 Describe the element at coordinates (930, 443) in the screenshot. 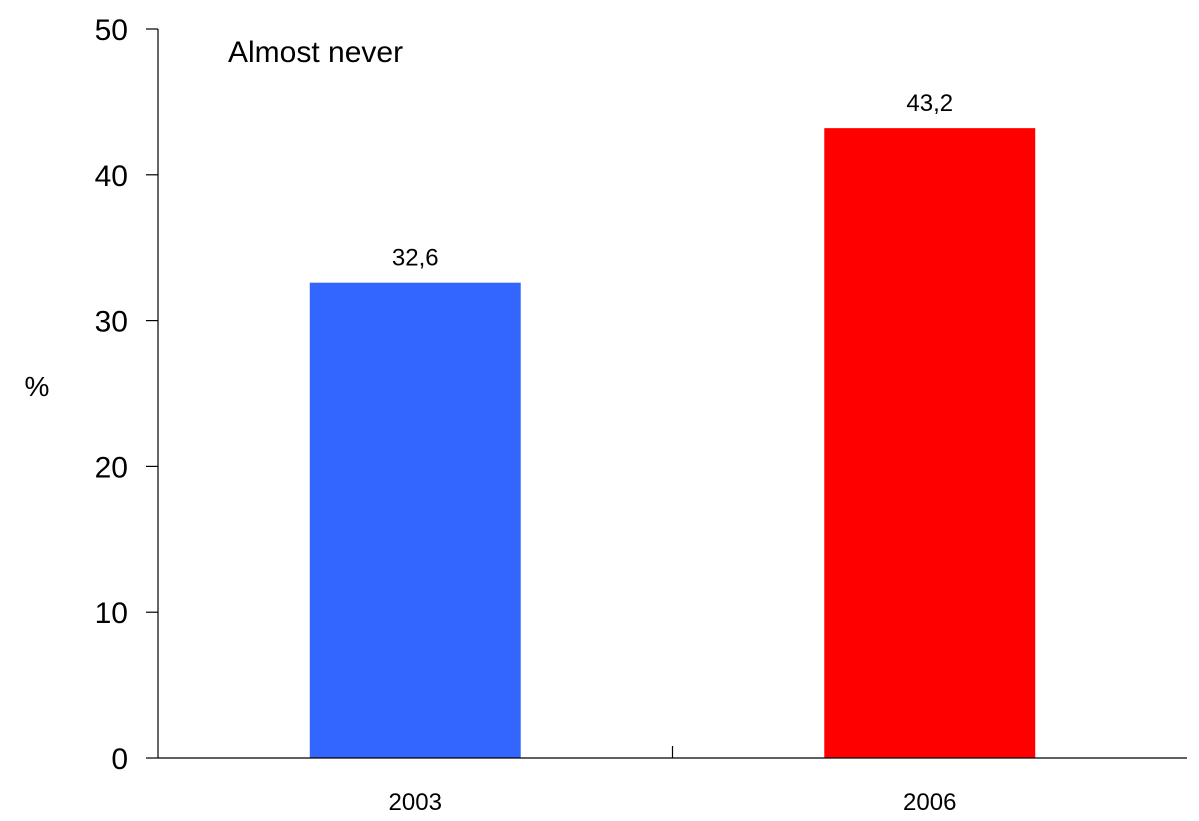

I see `bar-2006` at that location.